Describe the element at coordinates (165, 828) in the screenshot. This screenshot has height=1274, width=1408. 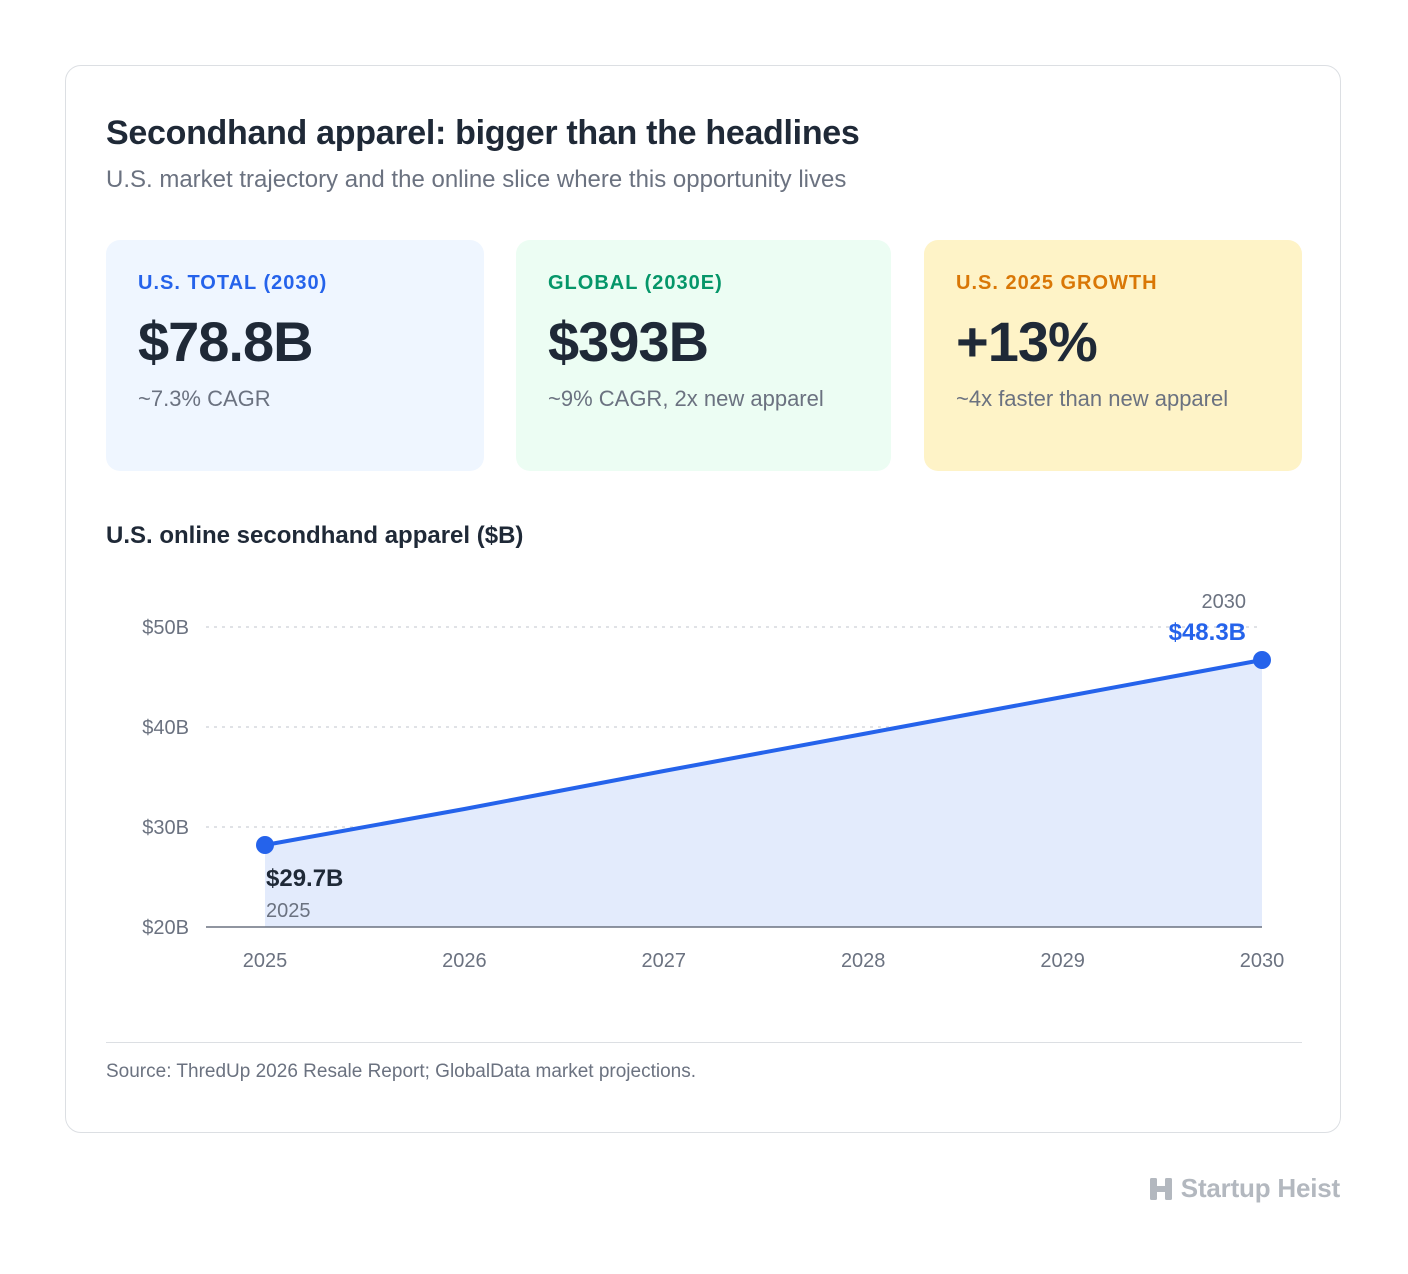
I see `y-tick-label: $30B` at that location.